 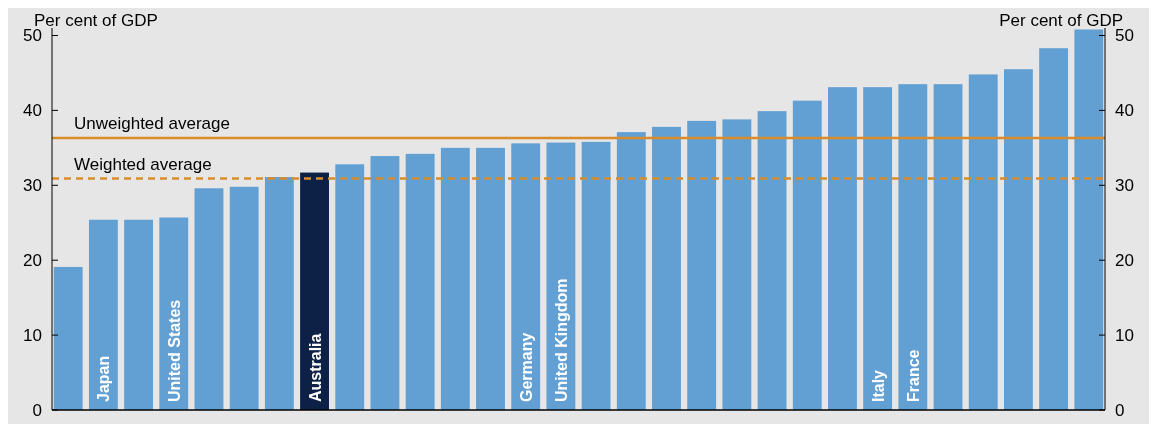 I want to click on y2-tick-label: 20, so click(x=1124, y=261).